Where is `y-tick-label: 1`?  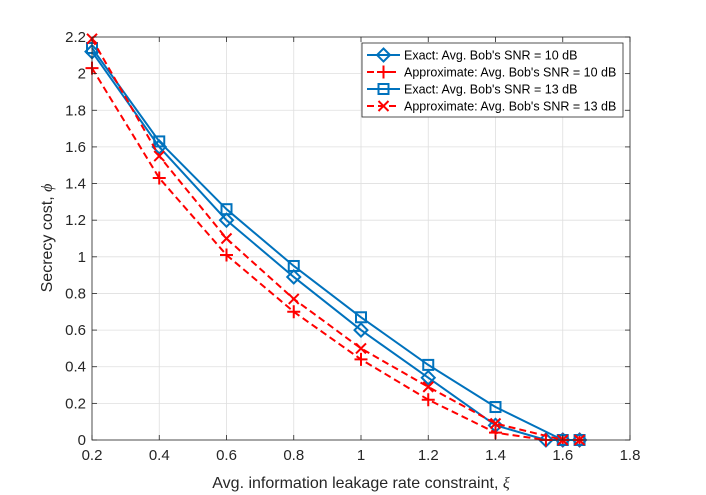 y-tick-label: 1 is located at coordinates (82, 257).